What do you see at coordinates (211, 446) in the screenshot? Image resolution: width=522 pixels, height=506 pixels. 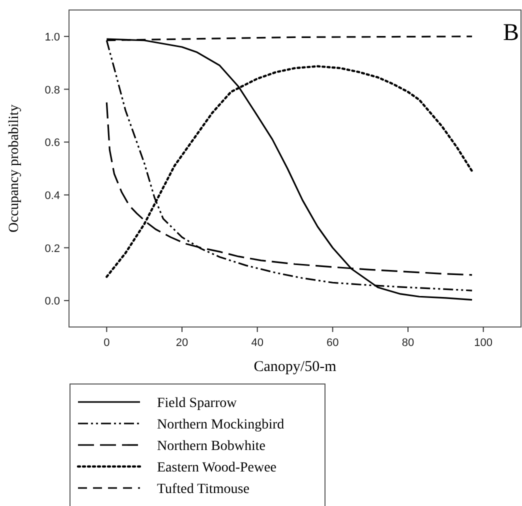 I see `legend-label: Northern Bobwhite` at bounding box center [211, 446].